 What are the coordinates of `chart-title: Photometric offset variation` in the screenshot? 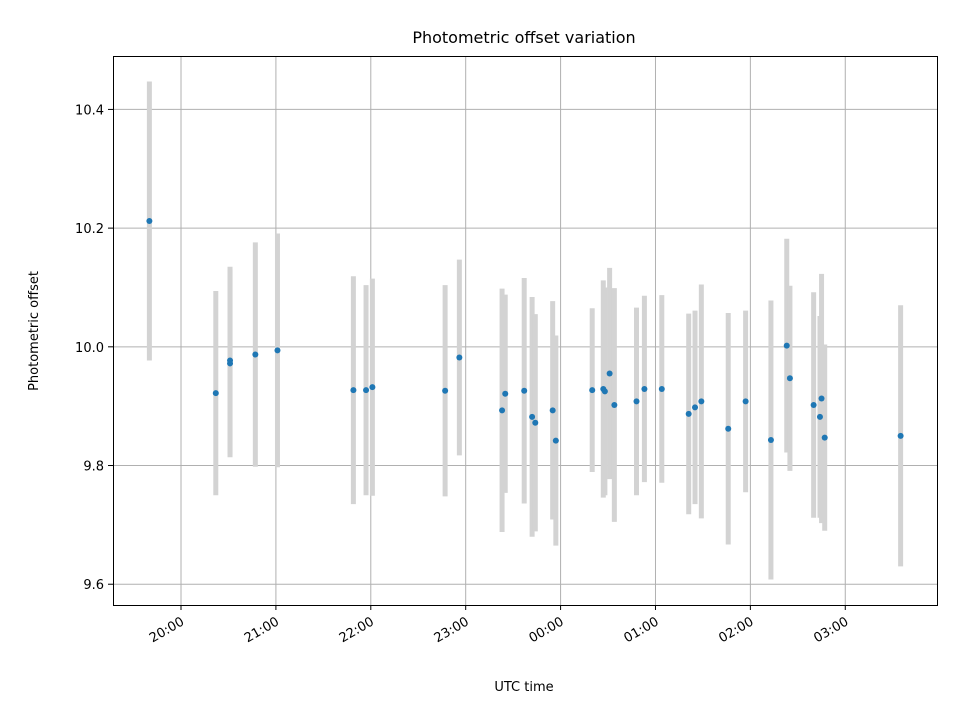 It's located at (523, 37).